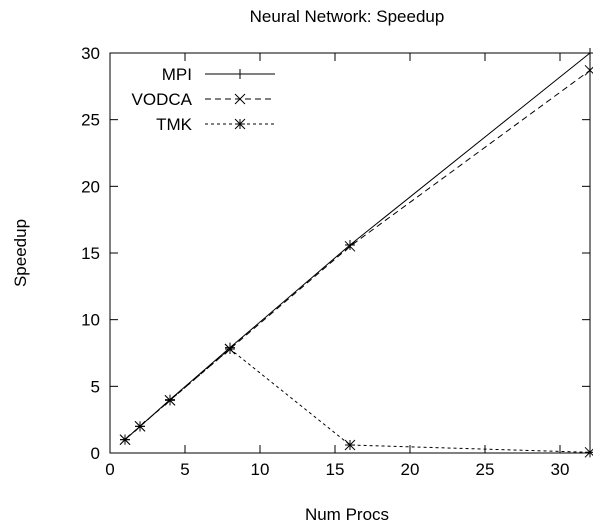 This screenshot has height=524, width=593. What do you see at coordinates (174, 124) in the screenshot?
I see `legend-label-tmk: TMK` at bounding box center [174, 124].